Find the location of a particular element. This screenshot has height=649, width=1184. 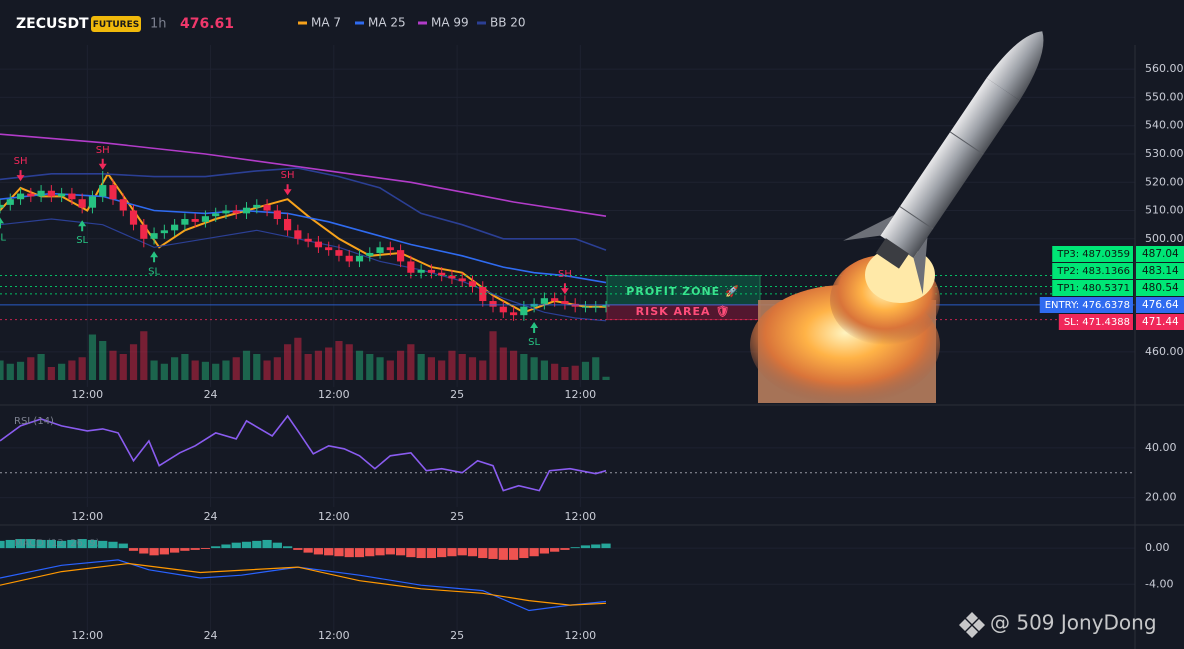

badge-bg is located at coordinates (116, 24).